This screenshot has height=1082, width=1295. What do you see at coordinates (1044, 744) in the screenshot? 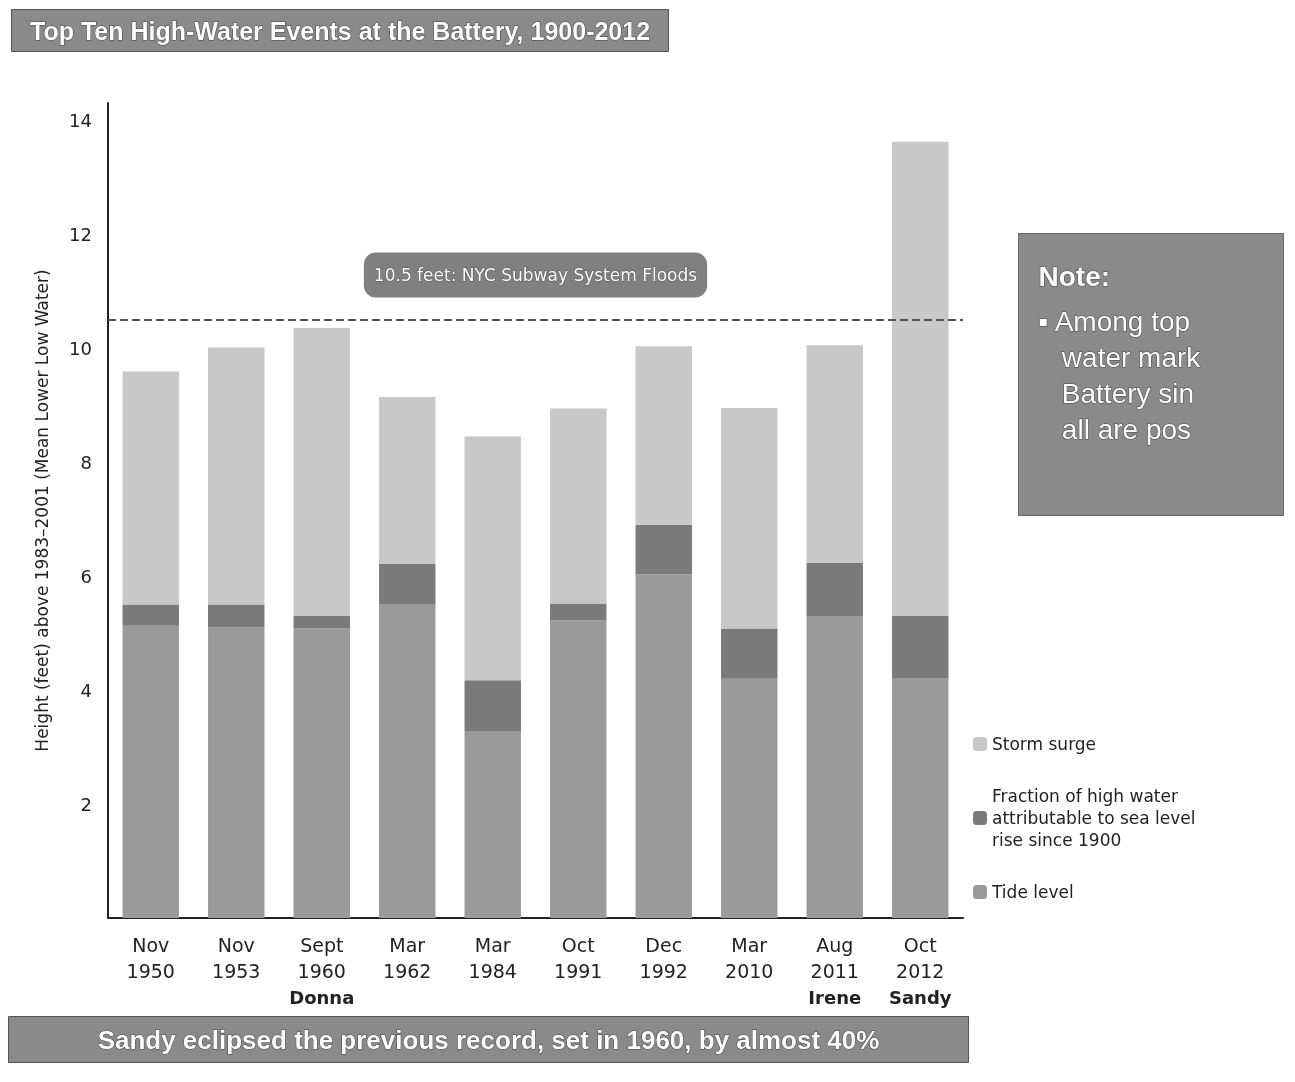
I see `legend-label: Storm surge` at bounding box center [1044, 744].